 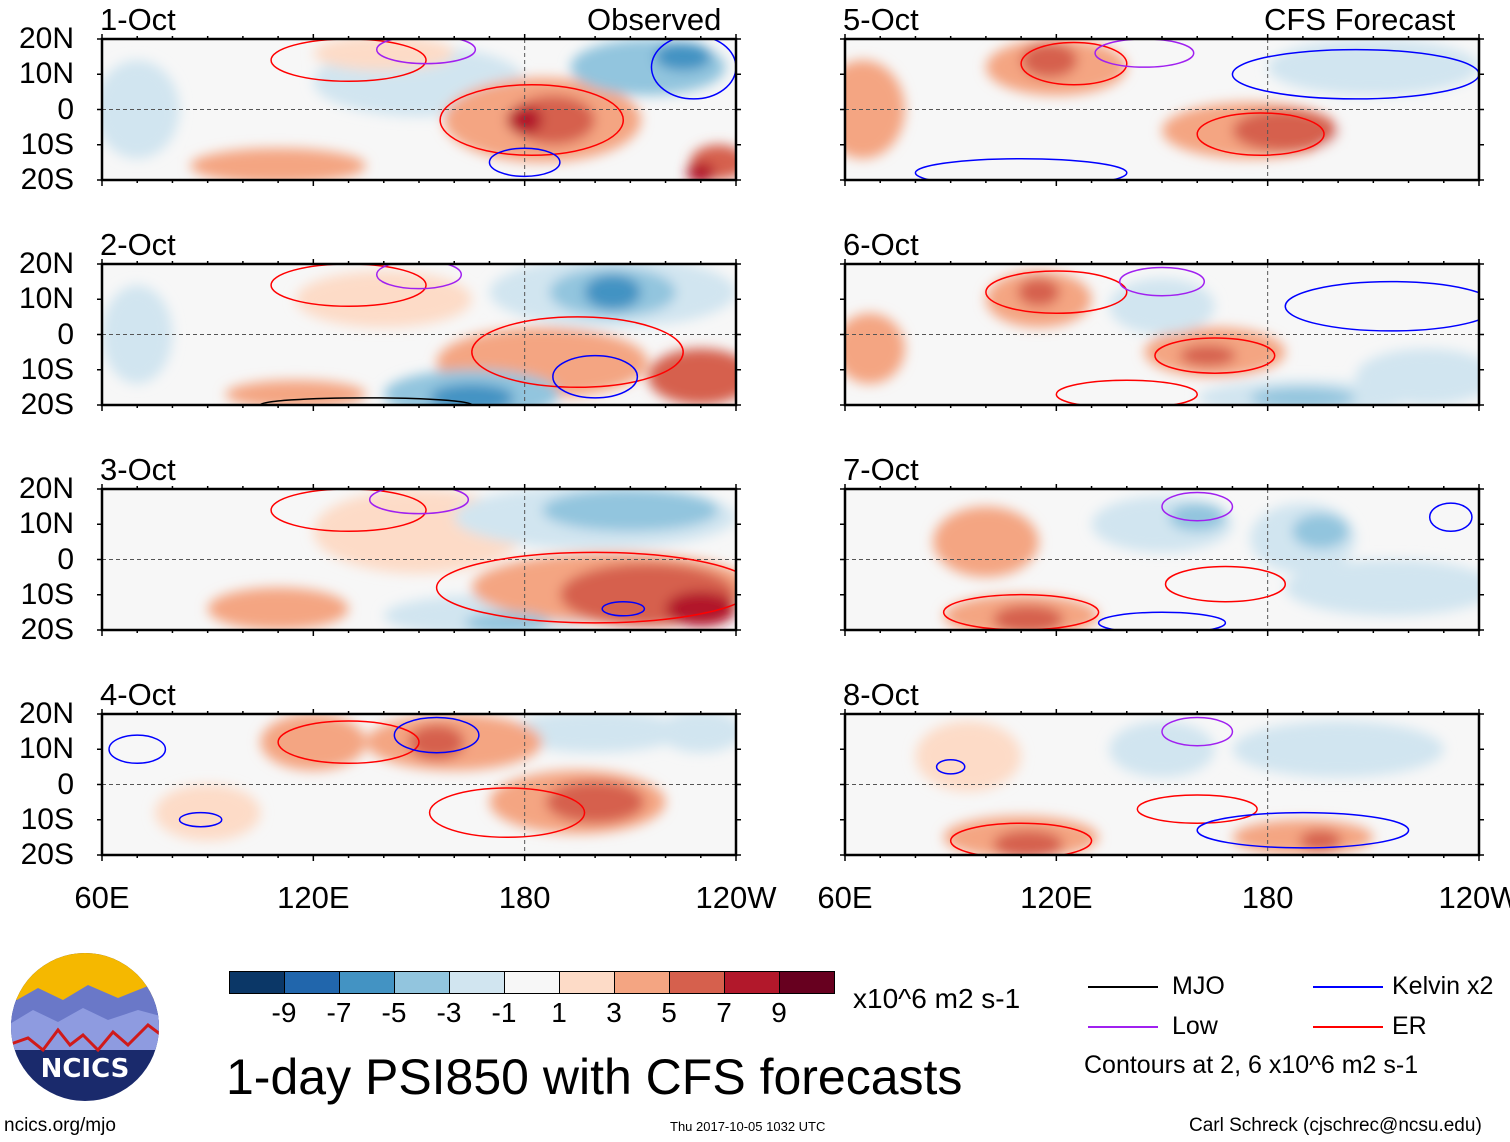 What do you see at coordinates (138, 244) in the screenshot?
I see `panel-date: 2-Oct` at bounding box center [138, 244].